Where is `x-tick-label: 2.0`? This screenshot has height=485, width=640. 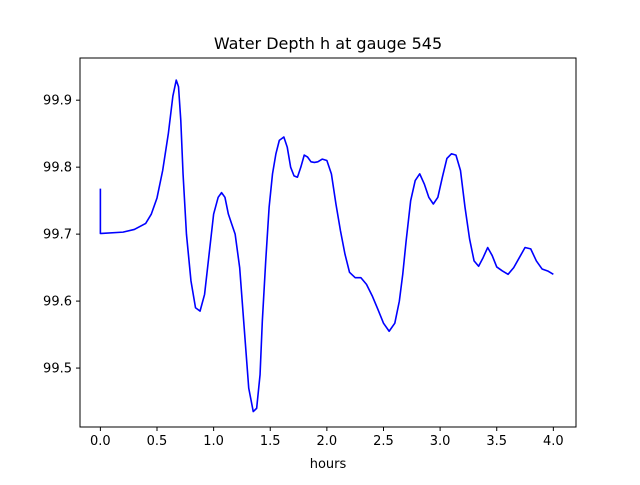 x-tick-label: 2.0 is located at coordinates (327, 441).